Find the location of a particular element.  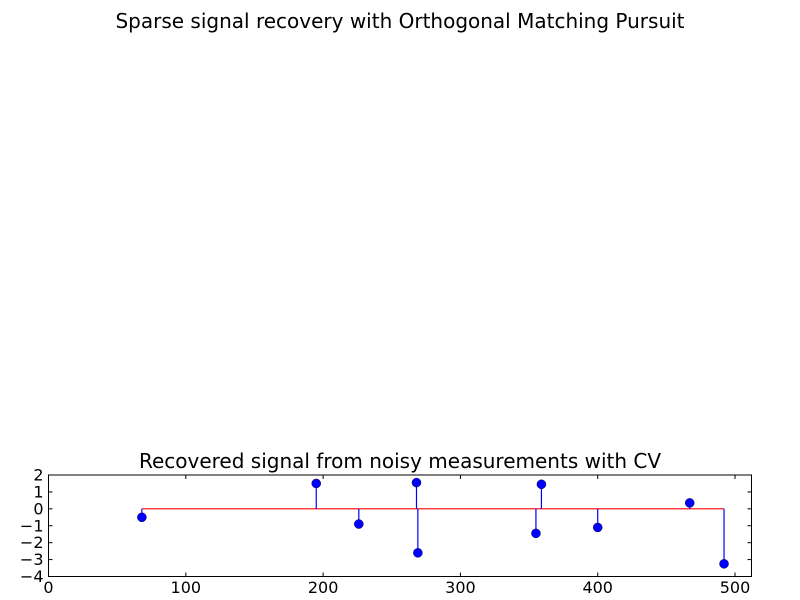

y-tick-label: −2 is located at coordinates (32, 542).